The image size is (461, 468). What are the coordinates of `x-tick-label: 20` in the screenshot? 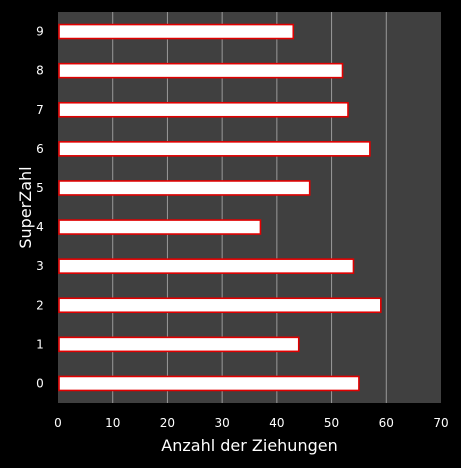 It's located at (167, 423).